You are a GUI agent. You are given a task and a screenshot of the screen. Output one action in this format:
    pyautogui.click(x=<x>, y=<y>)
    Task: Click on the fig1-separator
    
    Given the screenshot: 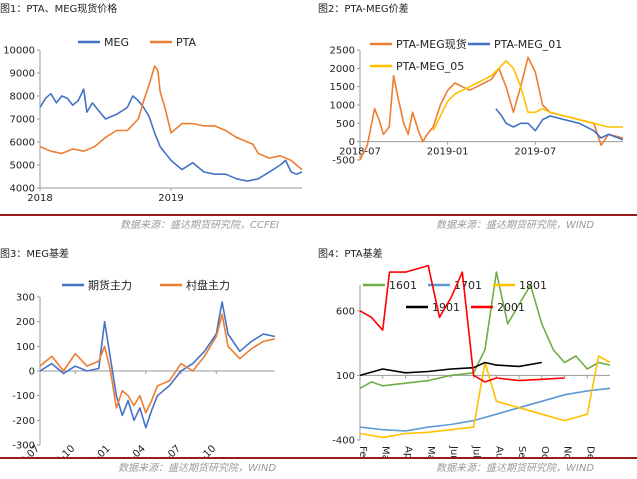 What is the action you would take?
    pyautogui.click(x=159, y=215)
    